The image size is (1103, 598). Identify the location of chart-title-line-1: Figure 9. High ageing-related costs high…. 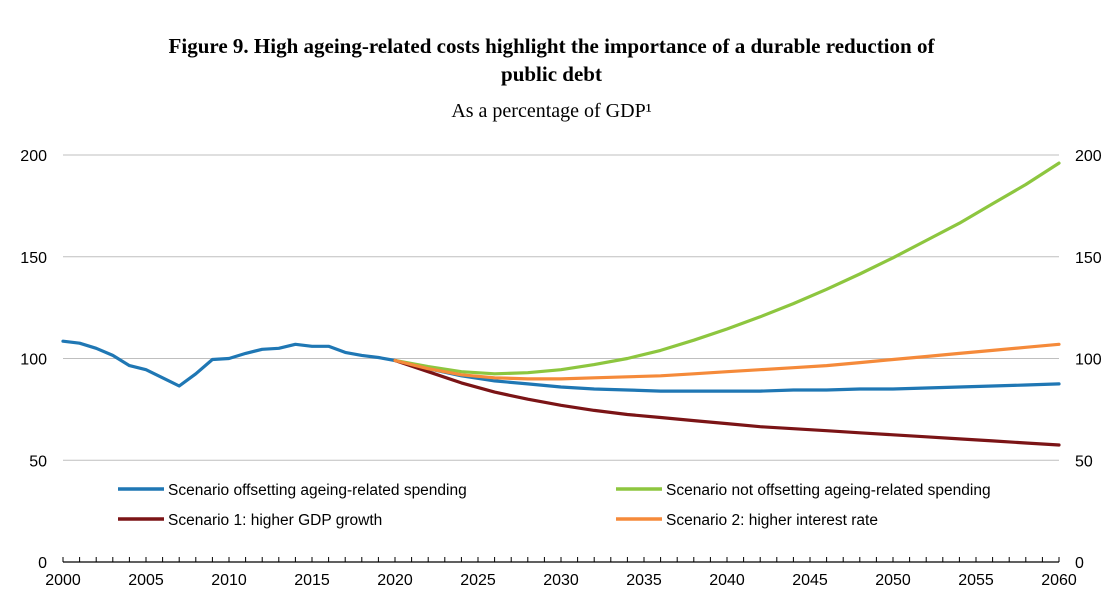
(551, 46).